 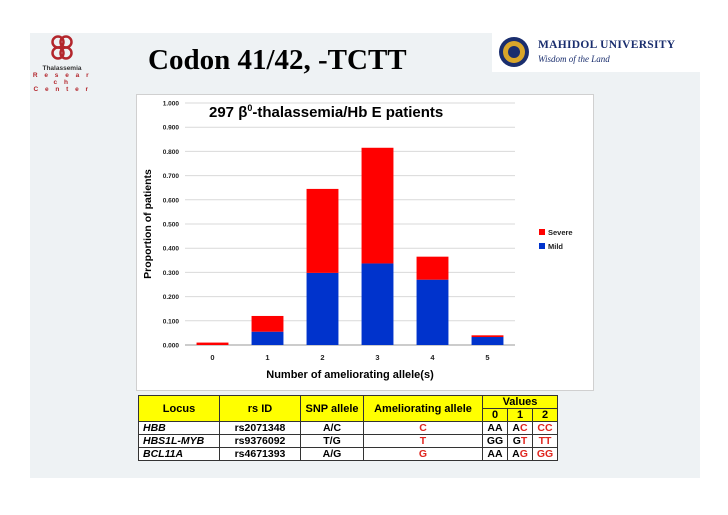 What do you see at coordinates (179, 428) in the screenshot?
I see `cell-locus: HBB` at bounding box center [179, 428].